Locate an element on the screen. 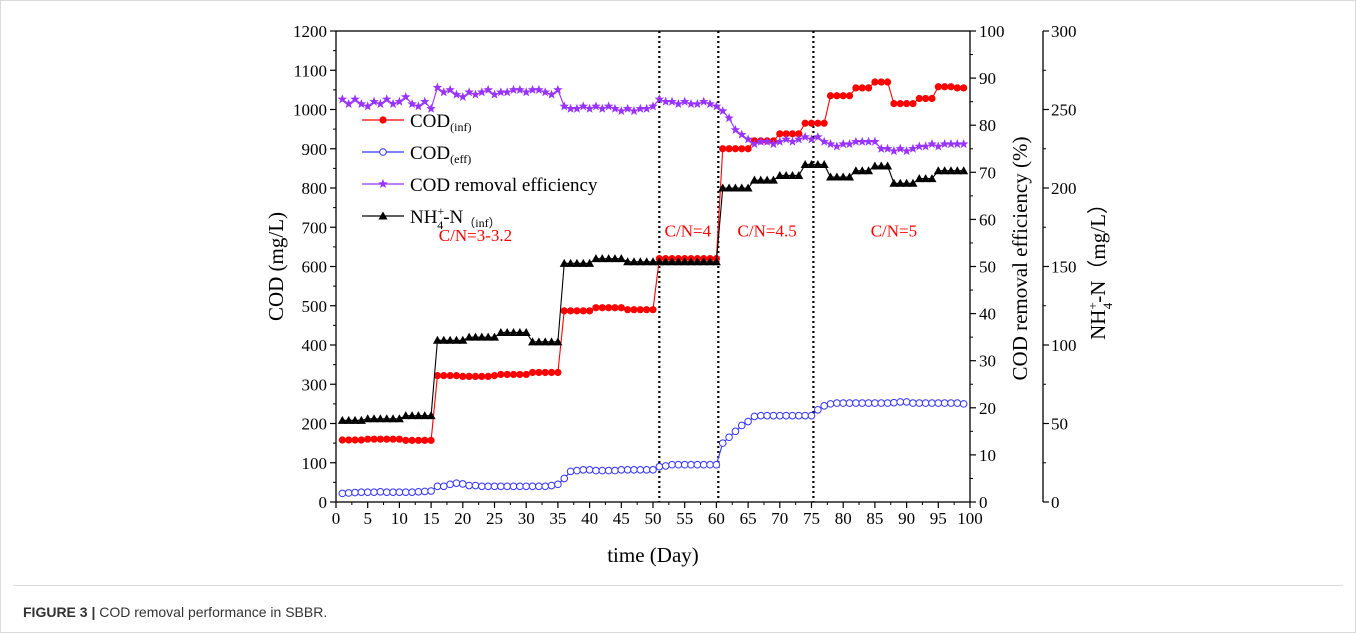 This screenshot has height=633, width=1356. x-tick-label: 100 is located at coordinates (970, 518).